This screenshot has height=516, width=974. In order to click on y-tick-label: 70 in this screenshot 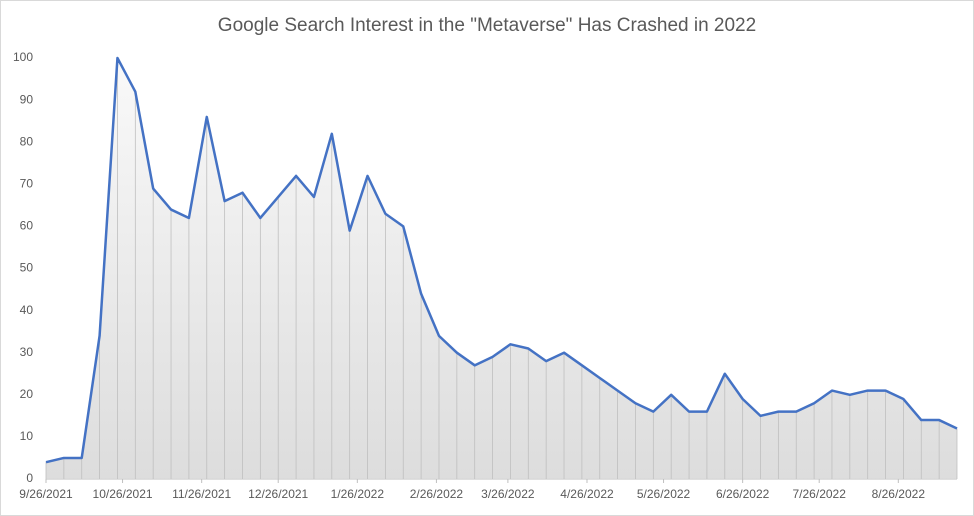, I will do `click(27, 183)`.